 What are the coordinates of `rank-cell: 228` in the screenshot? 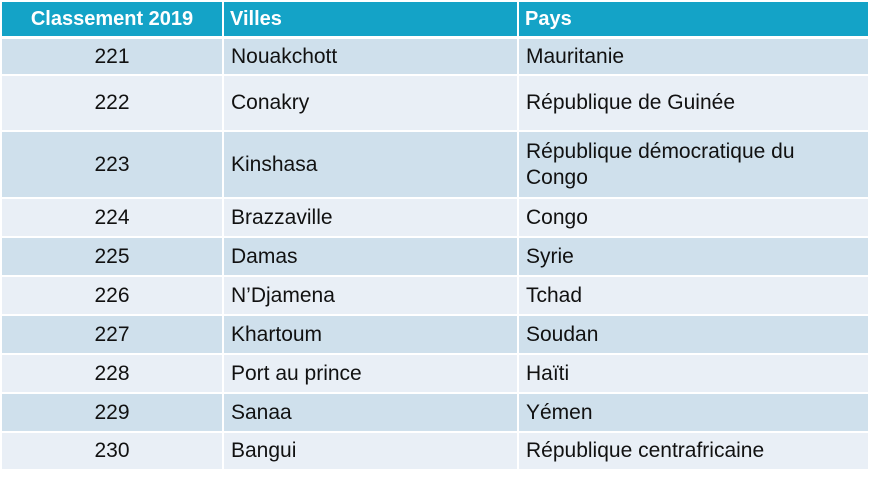 It's located at (112, 374).